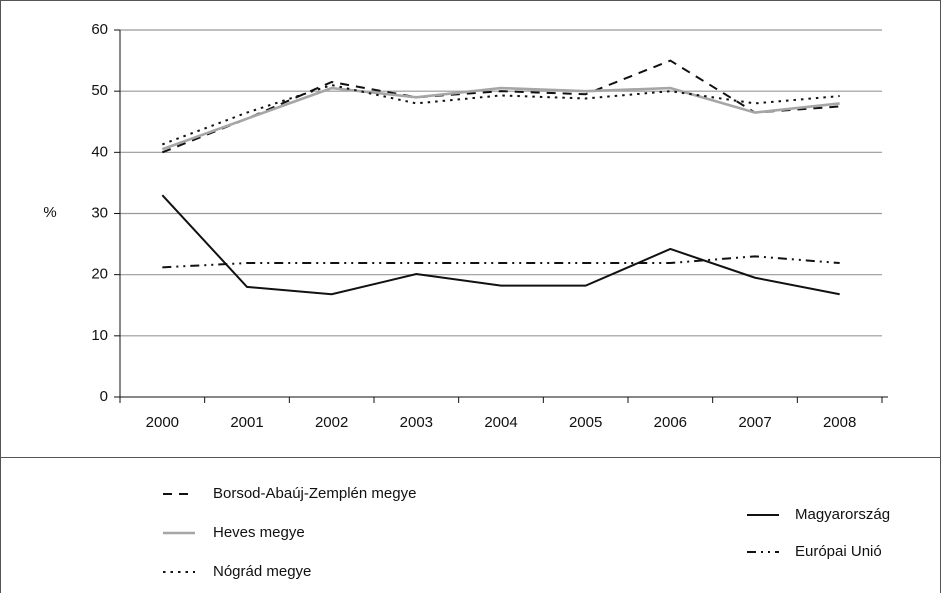 The image size is (941, 593). What do you see at coordinates (754, 422) in the screenshot?
I see `x-tick-label: 2007` at bounding box center [754, 422].